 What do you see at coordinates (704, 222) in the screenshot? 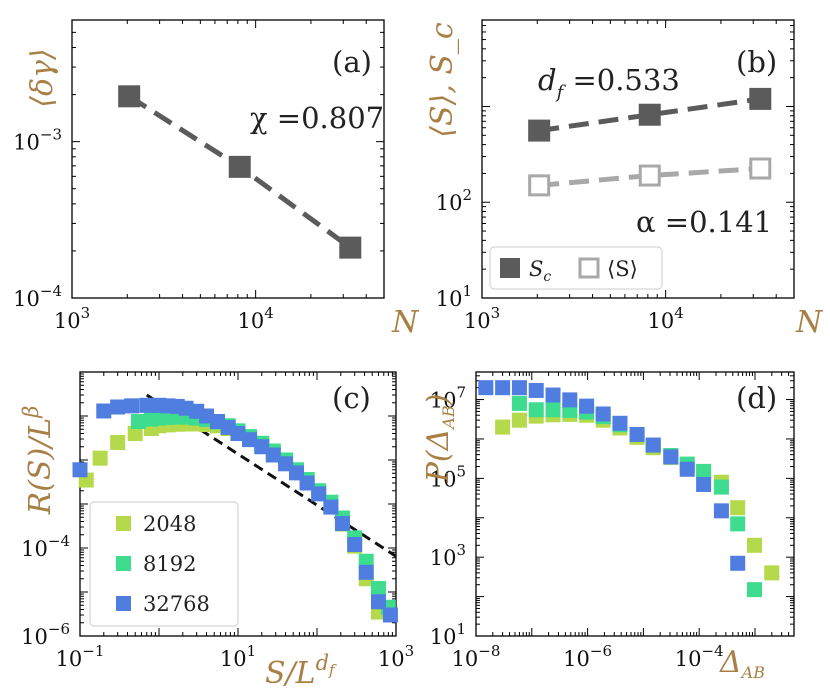
I see `panel-b-alpha-annotation: α =0.141` at bounding box center [704, 222].